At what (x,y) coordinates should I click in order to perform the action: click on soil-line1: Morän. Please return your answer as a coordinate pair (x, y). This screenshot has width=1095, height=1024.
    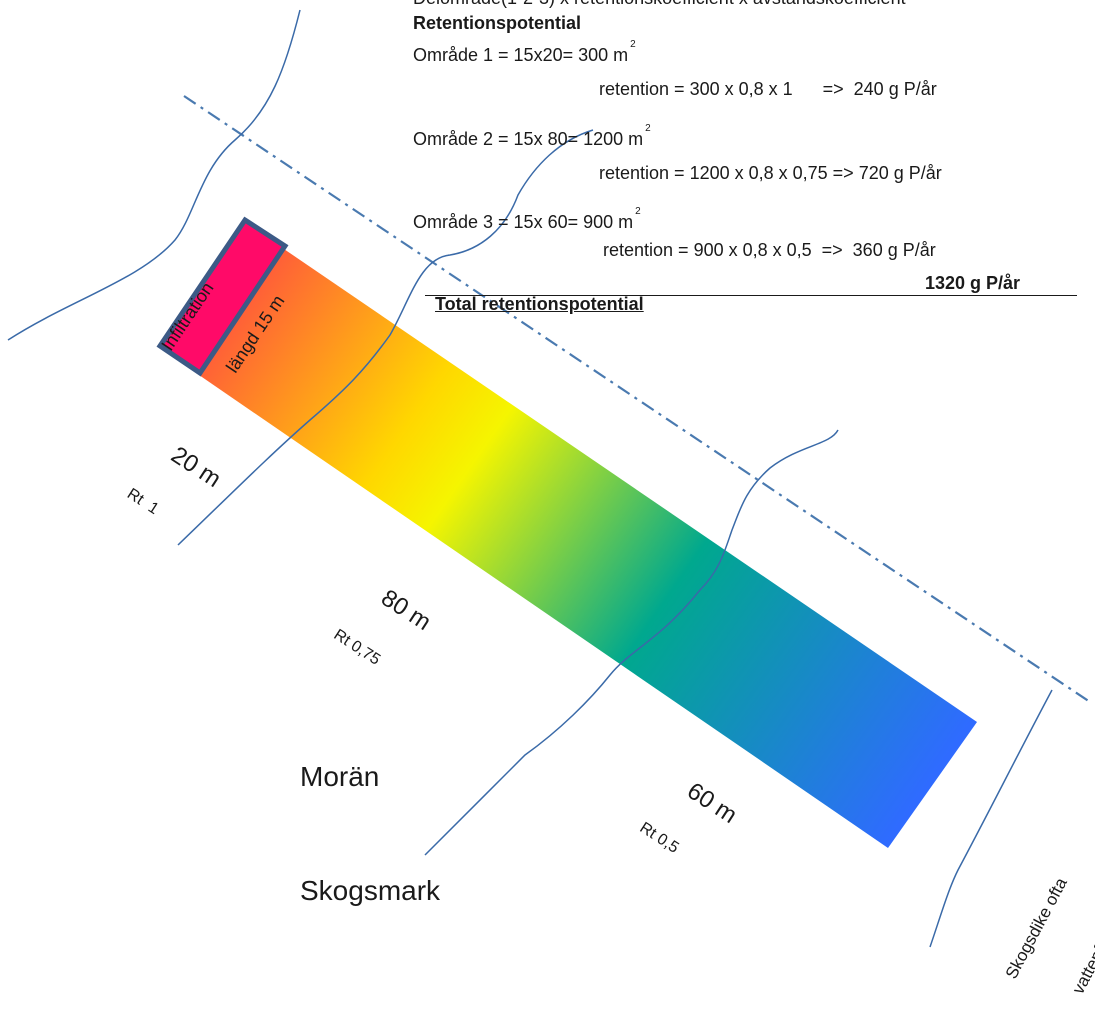
    Looking at the image, I should click on (340, 776).